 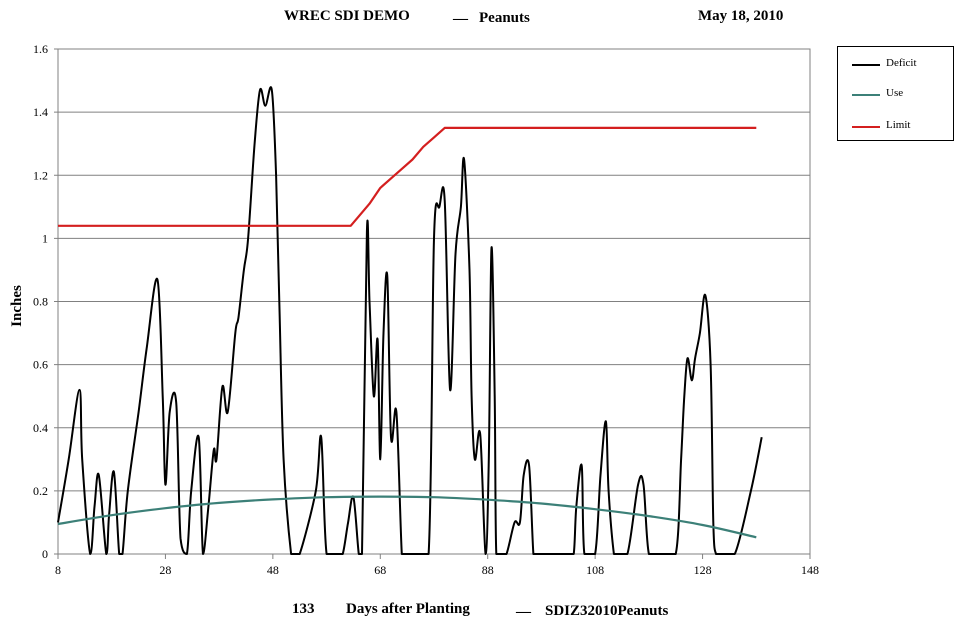 I want to click on legend-item-limit: Limit, so click(x=896, y=127).